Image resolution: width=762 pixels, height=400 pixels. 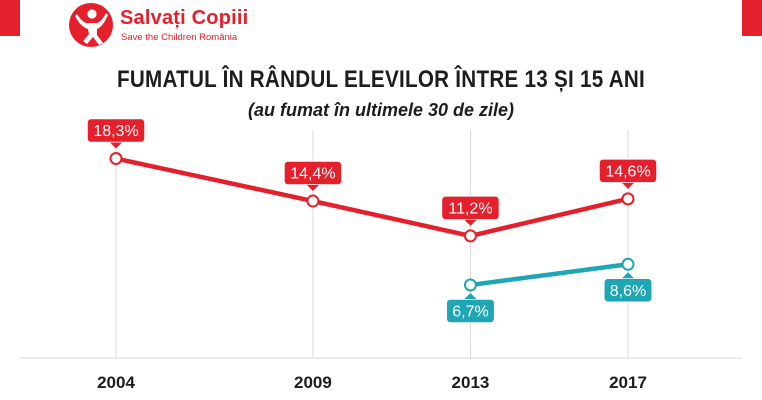 What do you see at coordinates (628, 382) in the screenshot?
I see `x-tick-label-2017: 2017` at bounding box center [628, 382].